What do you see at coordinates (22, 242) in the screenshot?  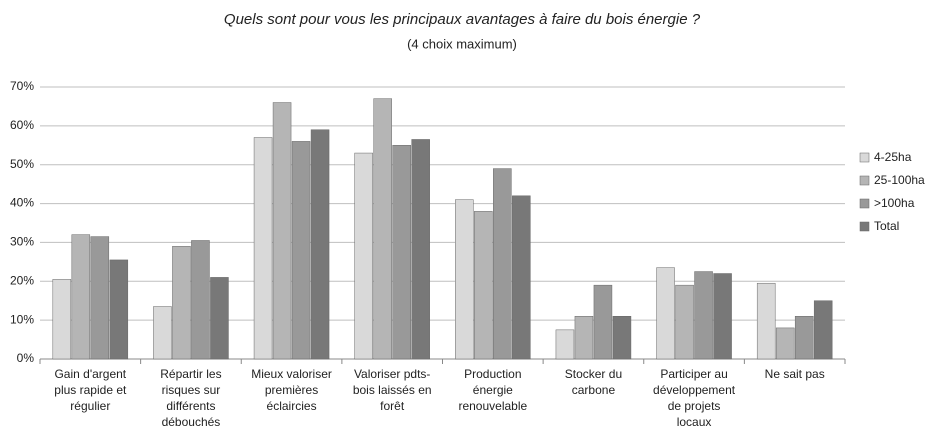 I see `y-tick-label: 30%` at bounding box center [22, 242].